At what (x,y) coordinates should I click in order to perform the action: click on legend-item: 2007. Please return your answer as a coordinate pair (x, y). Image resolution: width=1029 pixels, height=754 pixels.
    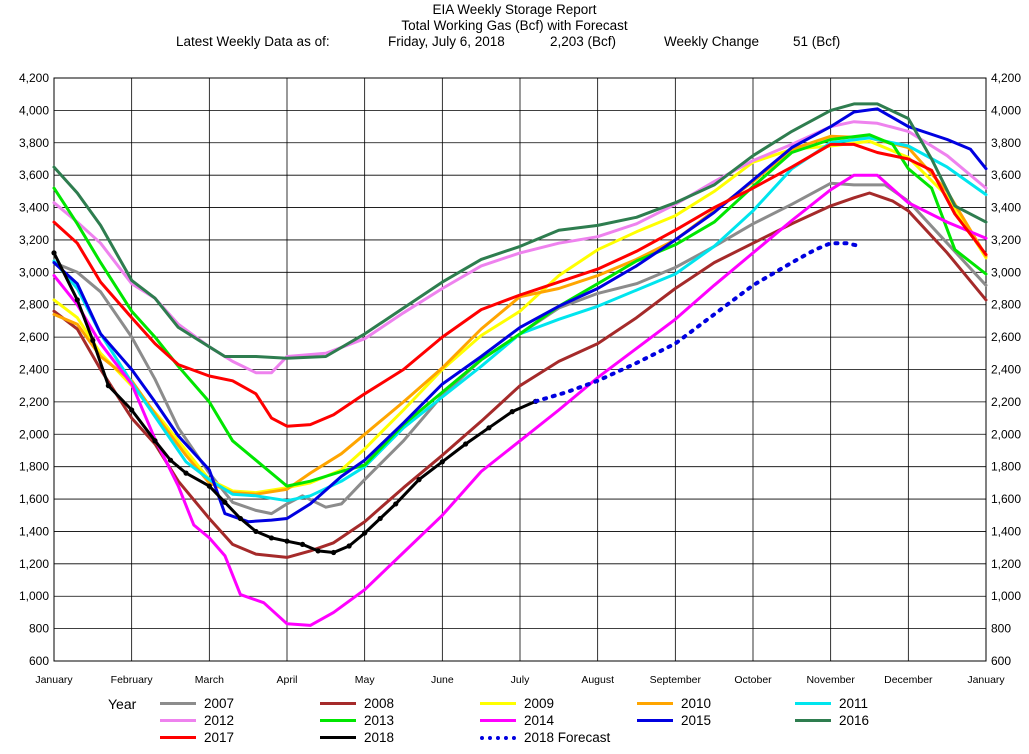
    Looking at the image, I should click on (197, 703).